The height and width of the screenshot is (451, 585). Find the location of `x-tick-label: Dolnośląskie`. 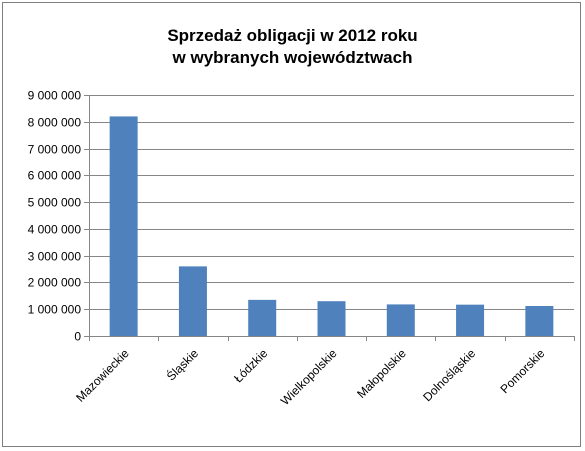

x-tick-label: Dolnośląskie is located at coordinates (449, 375).